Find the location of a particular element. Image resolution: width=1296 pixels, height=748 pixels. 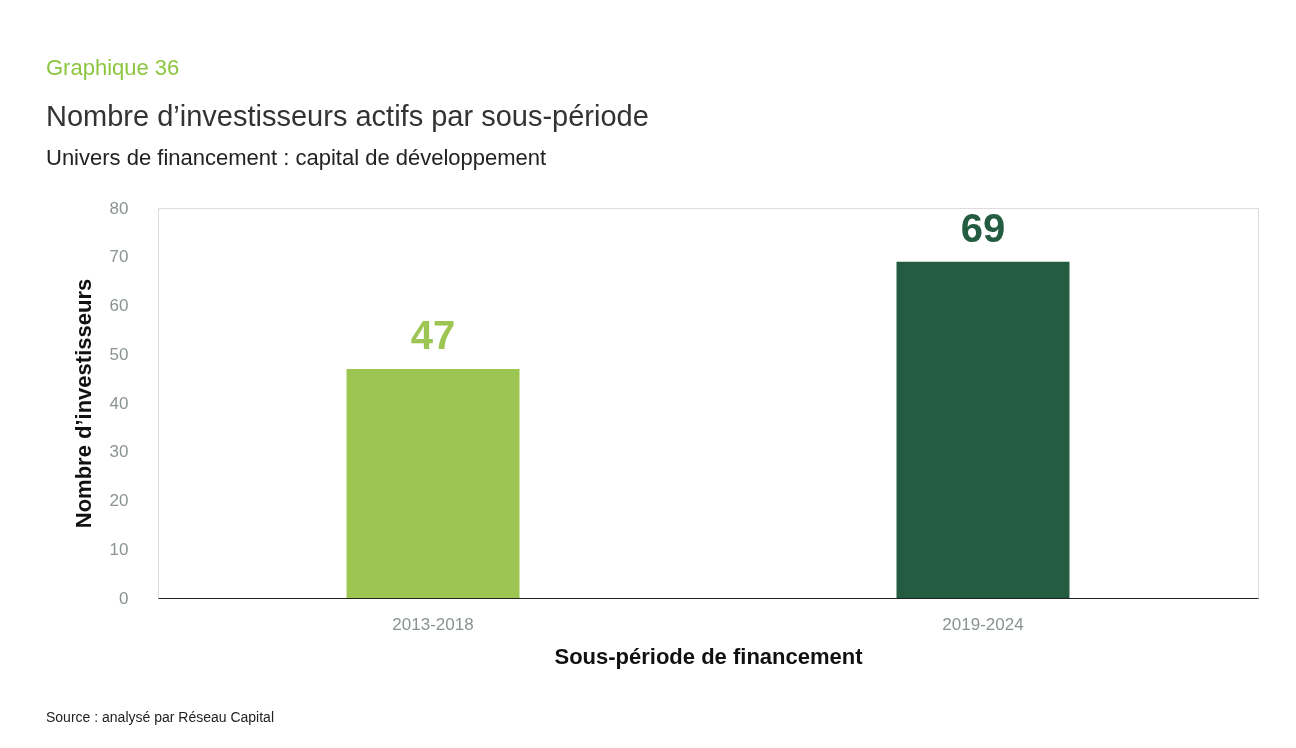

y-tick-label: 0 is located at coordinates (124, 598).